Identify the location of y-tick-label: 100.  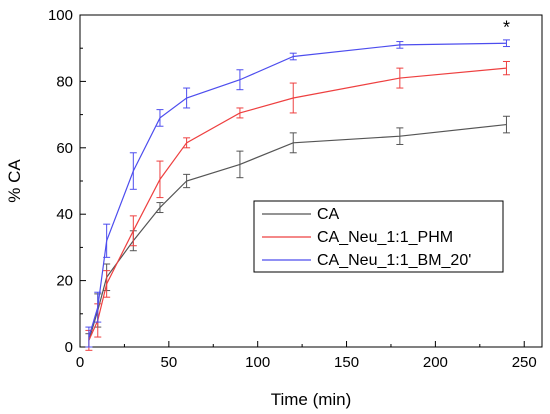
(60, 15).